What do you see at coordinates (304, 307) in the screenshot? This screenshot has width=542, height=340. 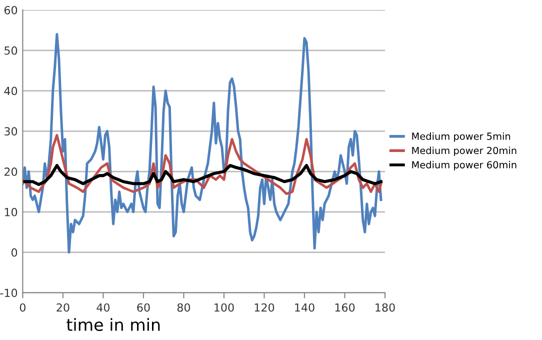 I see `x-tick-label: 140` at bounding box center [304, 307].